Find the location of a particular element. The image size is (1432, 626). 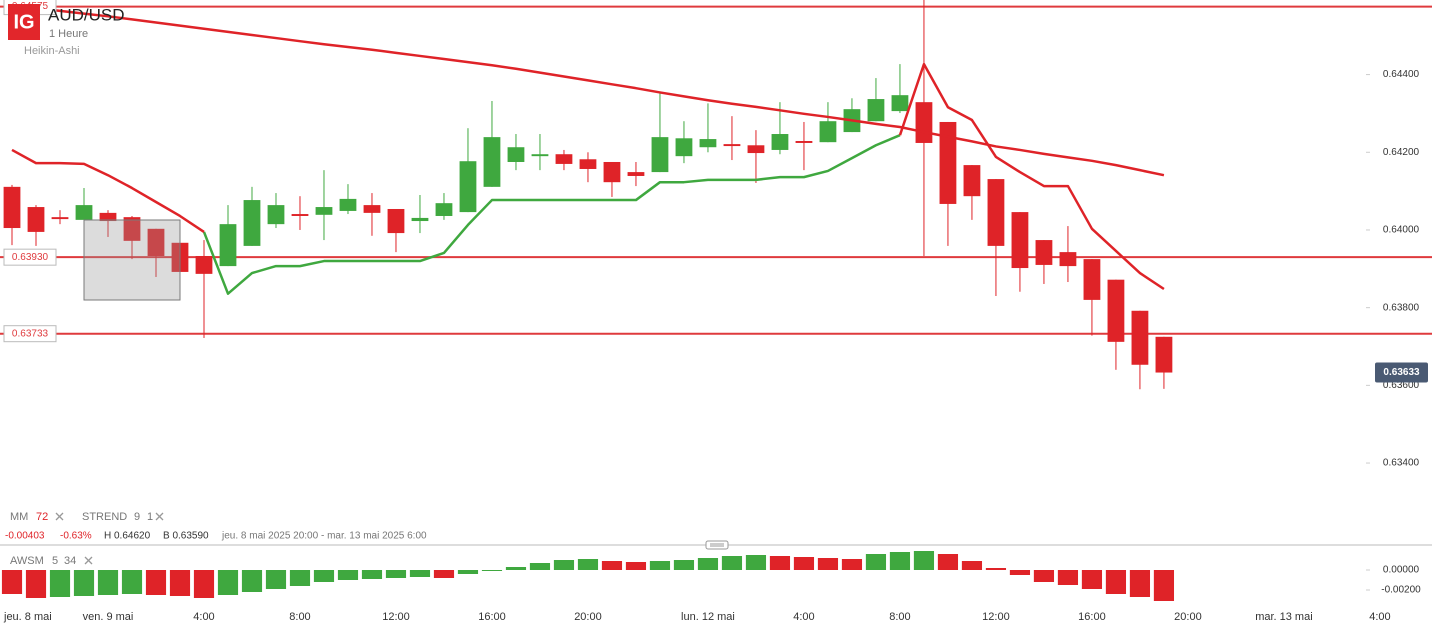

oscillator-pane: 0.00000 -0.00200 is located at coordinates (711, 576).